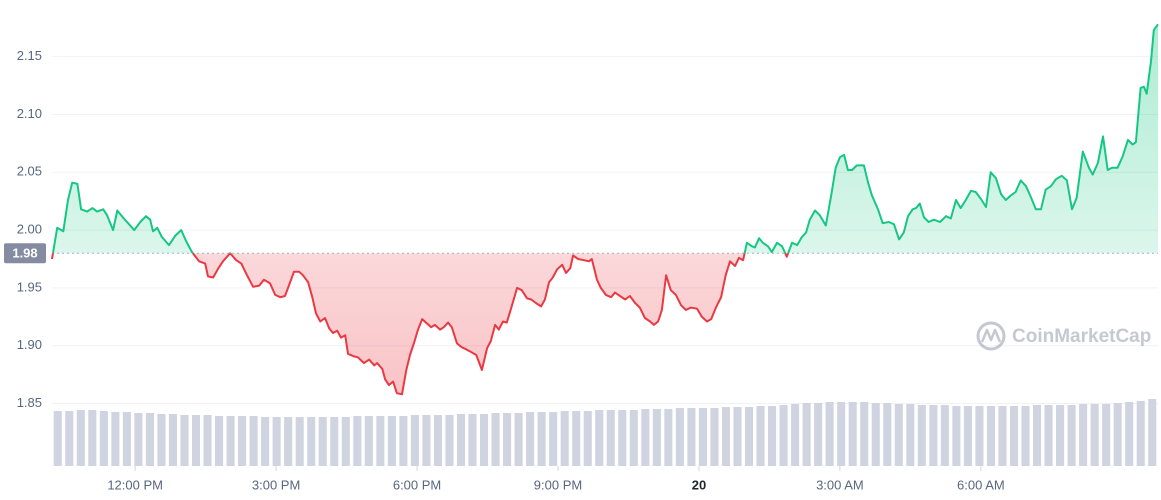 Image resolution: width=1161 pixels, height=500 pixels. Describe the element at coordinates (29, 402) in the screenshot. I see `y-tick-label: 1.85` at that location.